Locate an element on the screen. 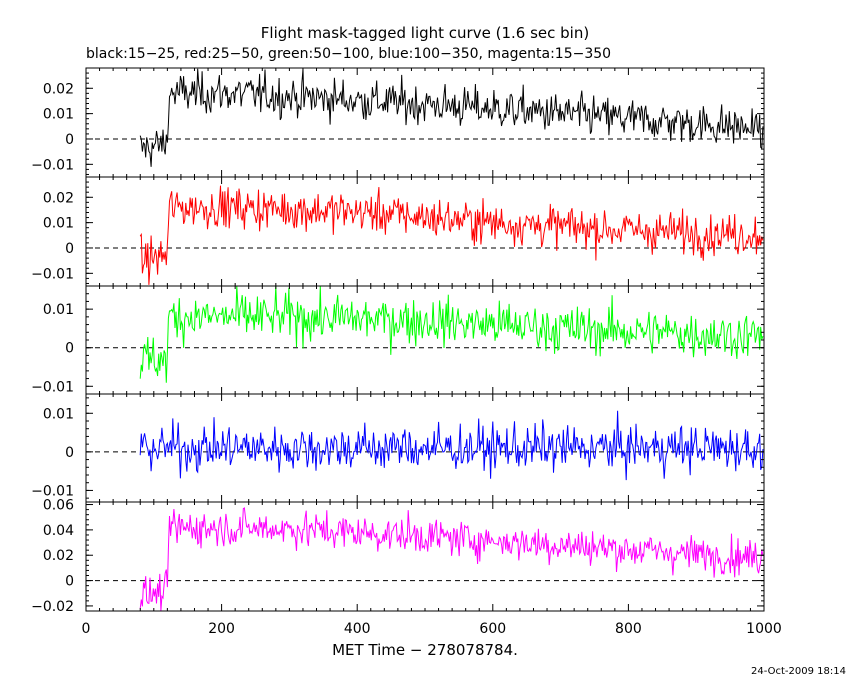  x-tick-label: 600 is located at coordinates (492, 629).